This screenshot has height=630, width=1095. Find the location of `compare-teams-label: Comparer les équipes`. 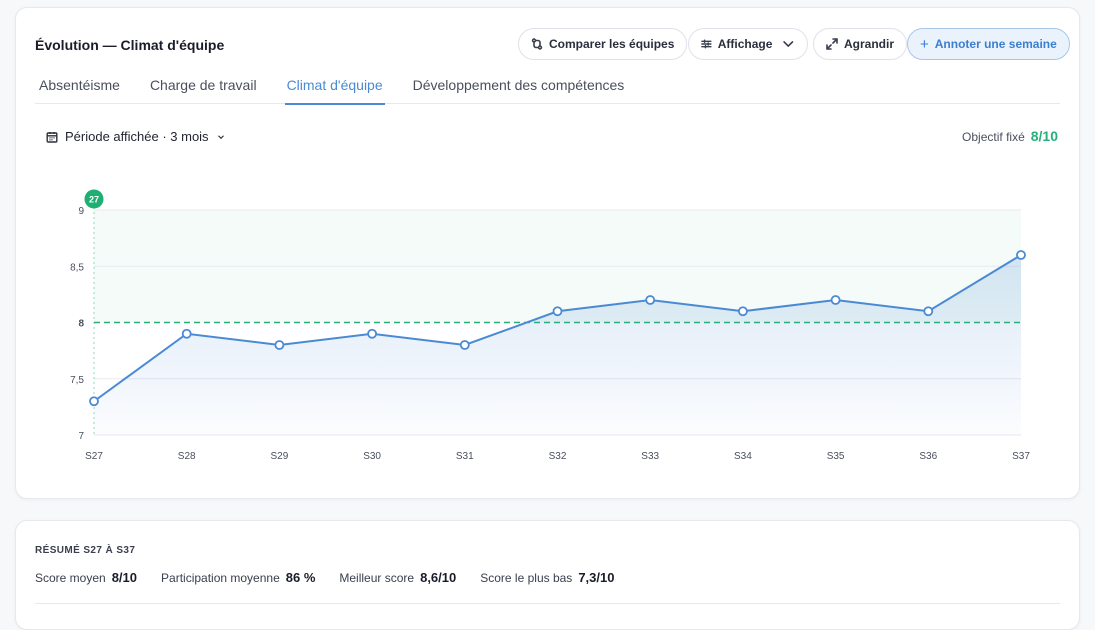

compare-teams-label: Comparer les équipes is located at coordinates (612, 44).